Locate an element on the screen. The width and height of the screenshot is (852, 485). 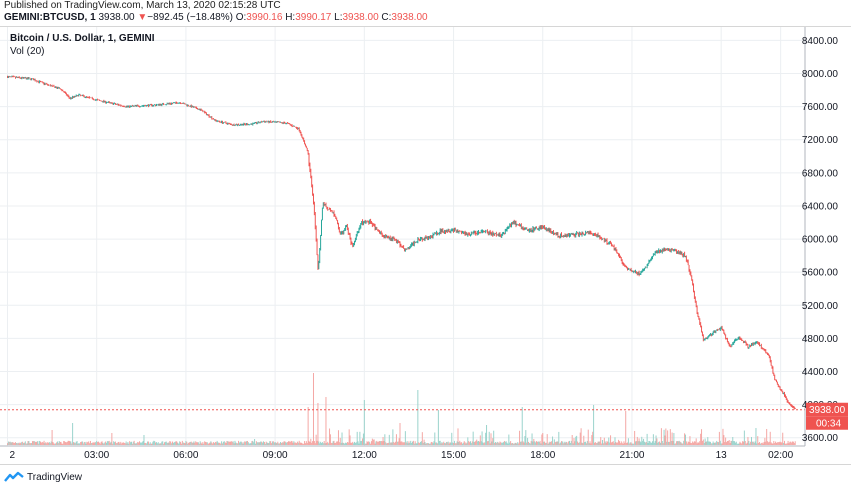
low-label: L: is located at coordinates (338, 17).